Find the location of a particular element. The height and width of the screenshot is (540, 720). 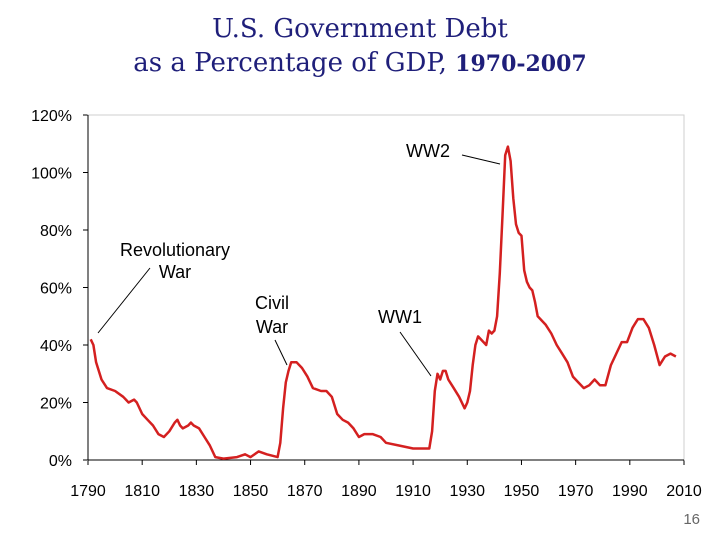

y-tick-label: 120% is located at coordinates (51, 116).